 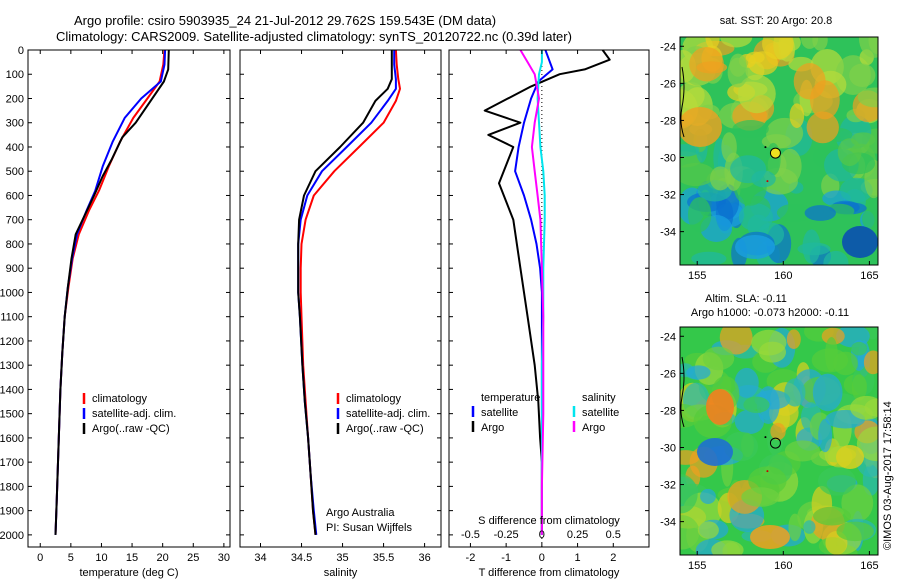 What do you see at coordinates (342, 558) in the screenshot?
I see `x-tick-label: 35` at bounding box center [342, 558].